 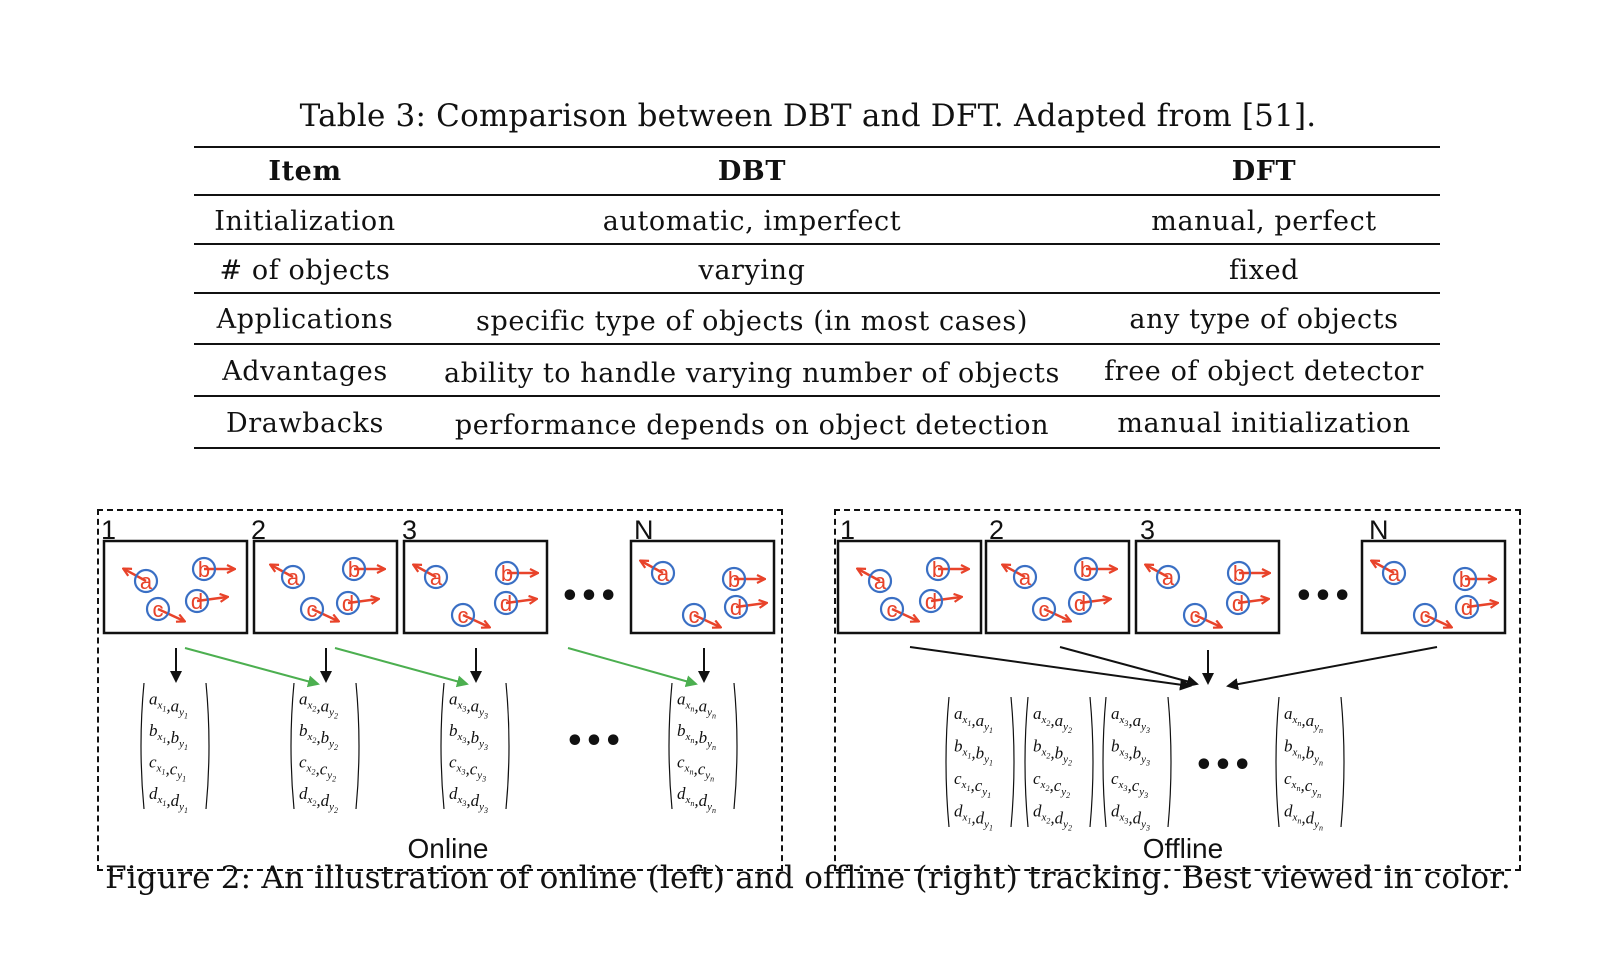 I want to click on matrix-entry: cx3,cy3, so click(x=467, y=767).